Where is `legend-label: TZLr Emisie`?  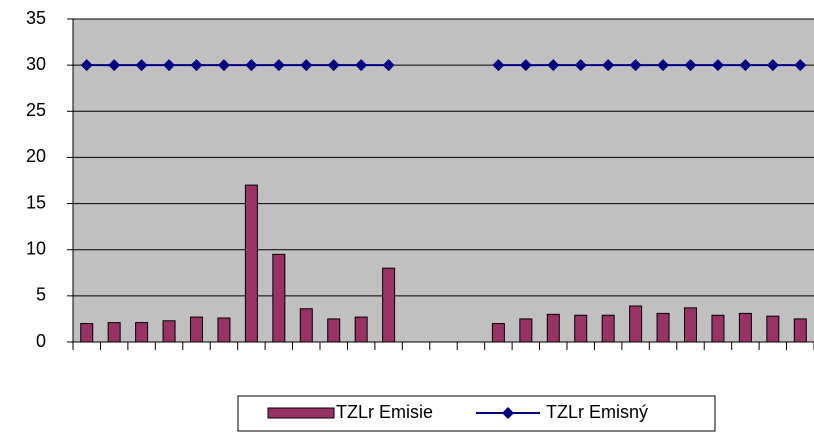 legend-label: TZLr Emisie is located at coordinates (384, 412).